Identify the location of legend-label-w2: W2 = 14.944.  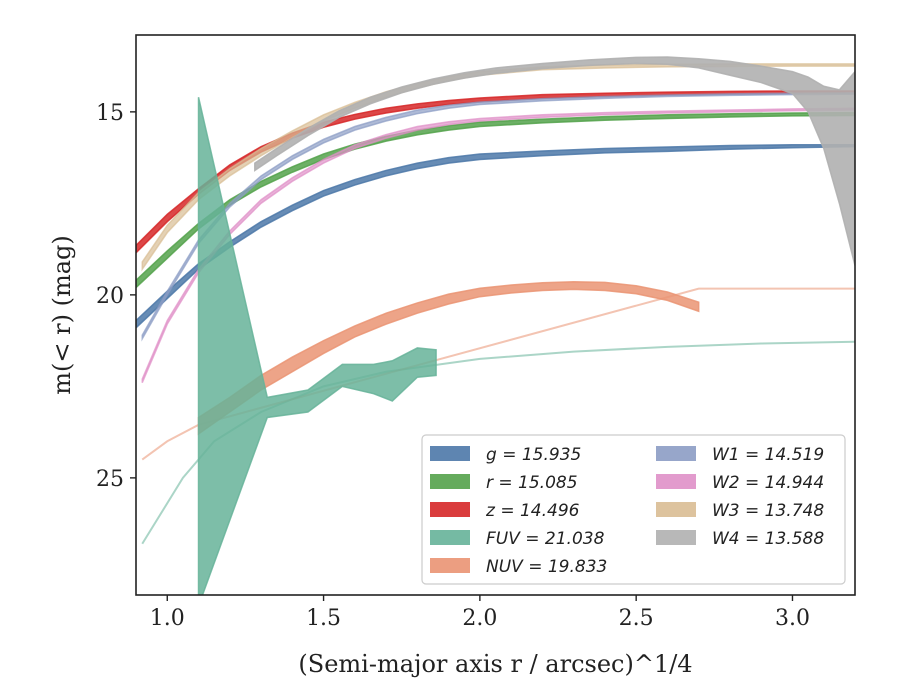
(768, 483).